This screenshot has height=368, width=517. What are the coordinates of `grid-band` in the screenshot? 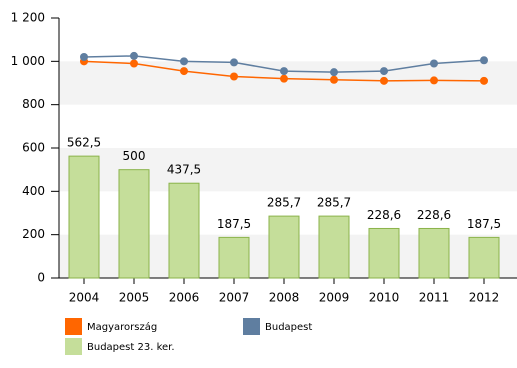 It's located at (288, 83).